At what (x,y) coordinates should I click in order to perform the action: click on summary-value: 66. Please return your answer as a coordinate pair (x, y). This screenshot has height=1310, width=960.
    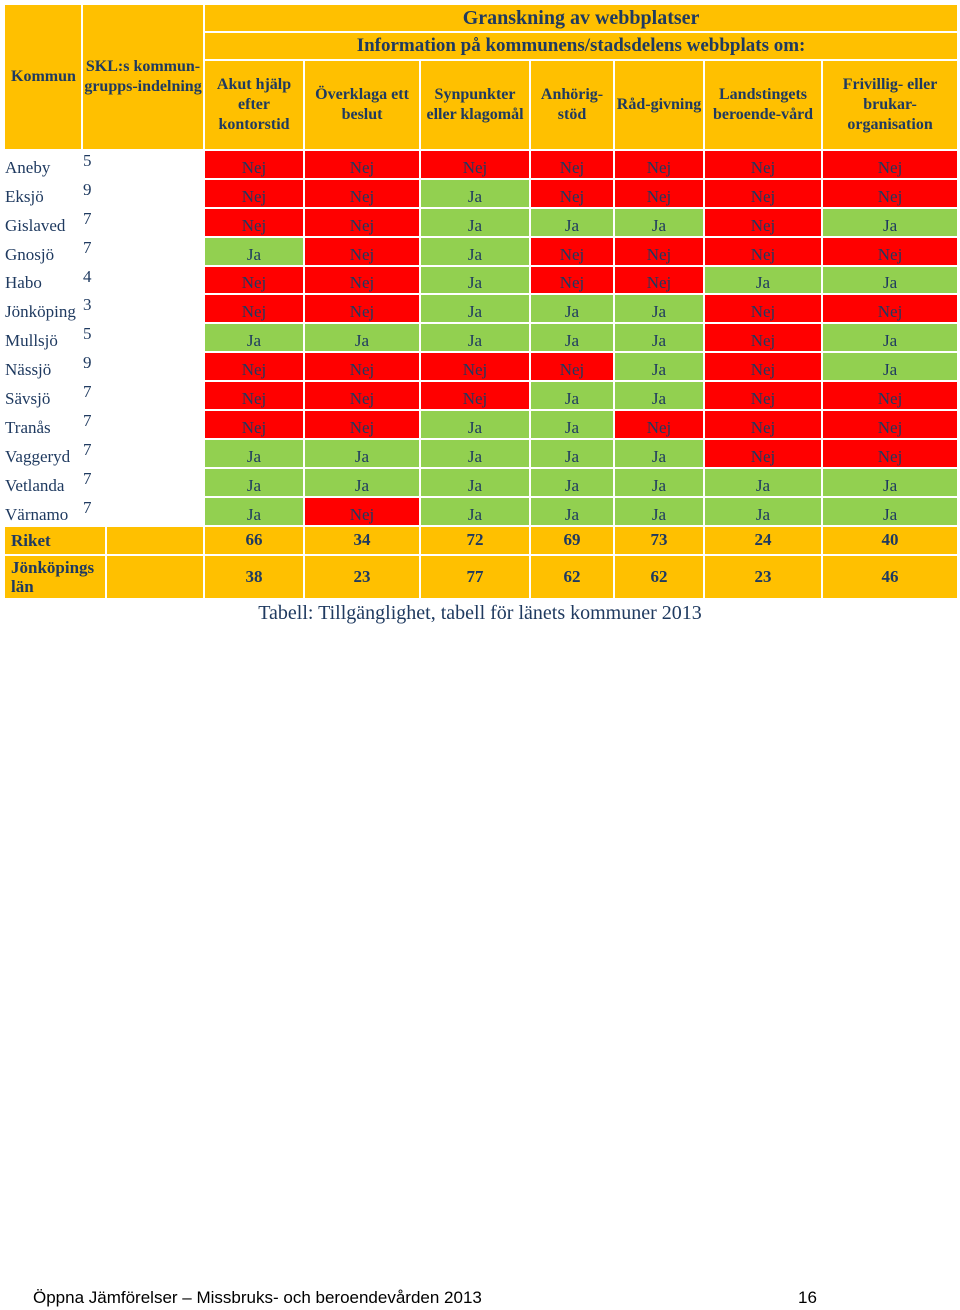
    Looking at the image, I should click on (254, 540).